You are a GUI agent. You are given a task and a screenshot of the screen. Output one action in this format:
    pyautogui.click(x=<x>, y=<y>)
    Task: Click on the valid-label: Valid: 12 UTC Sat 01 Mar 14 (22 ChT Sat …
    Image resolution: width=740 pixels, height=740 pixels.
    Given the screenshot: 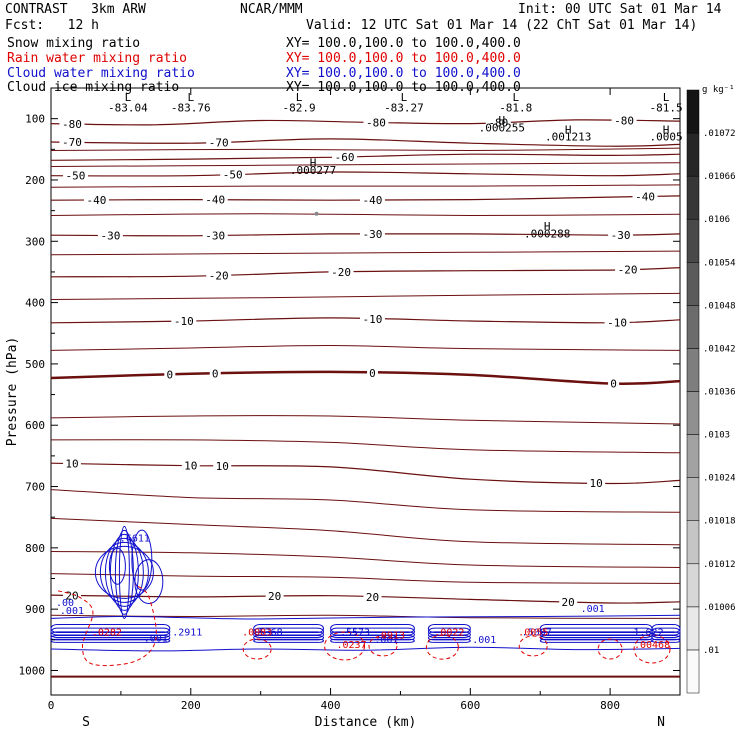 What is the action you would take?
    pyautogui.click(x=502, y=25)
    